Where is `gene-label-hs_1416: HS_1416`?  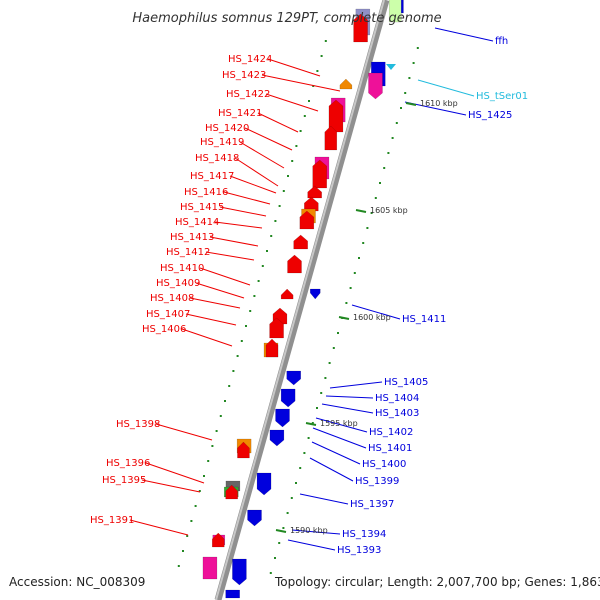
gene-label-hs_1416: HS_1416 is located at coordinates (206, 192).